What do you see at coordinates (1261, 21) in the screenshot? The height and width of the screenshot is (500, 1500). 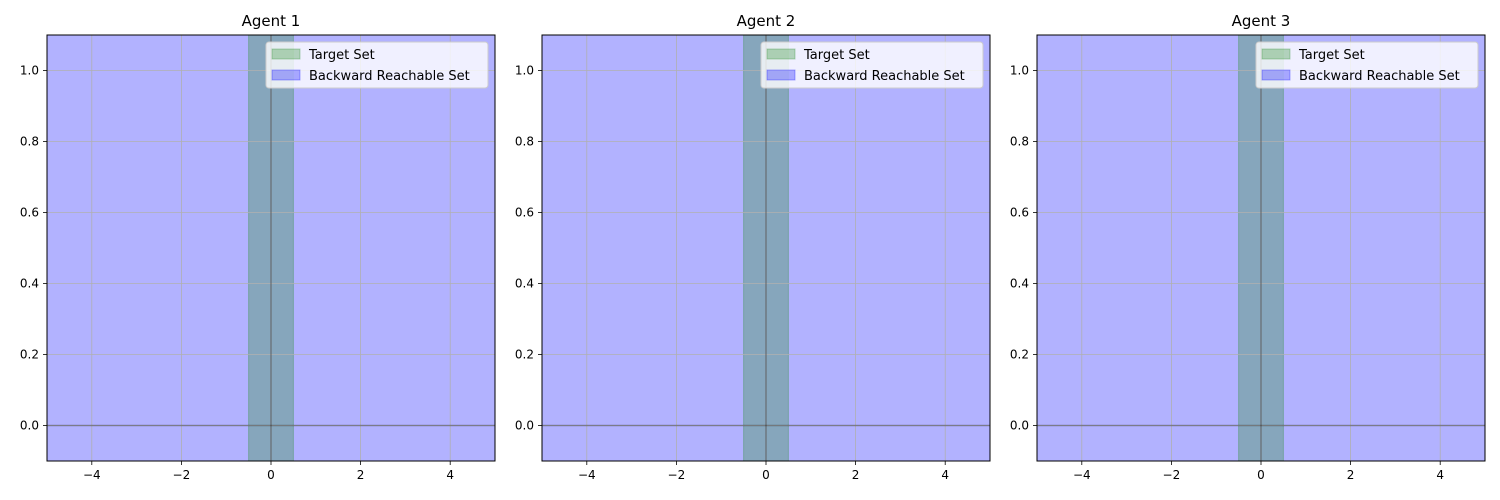 I see `subplot-title: Agent 3` at bounding box center [1261, 21].